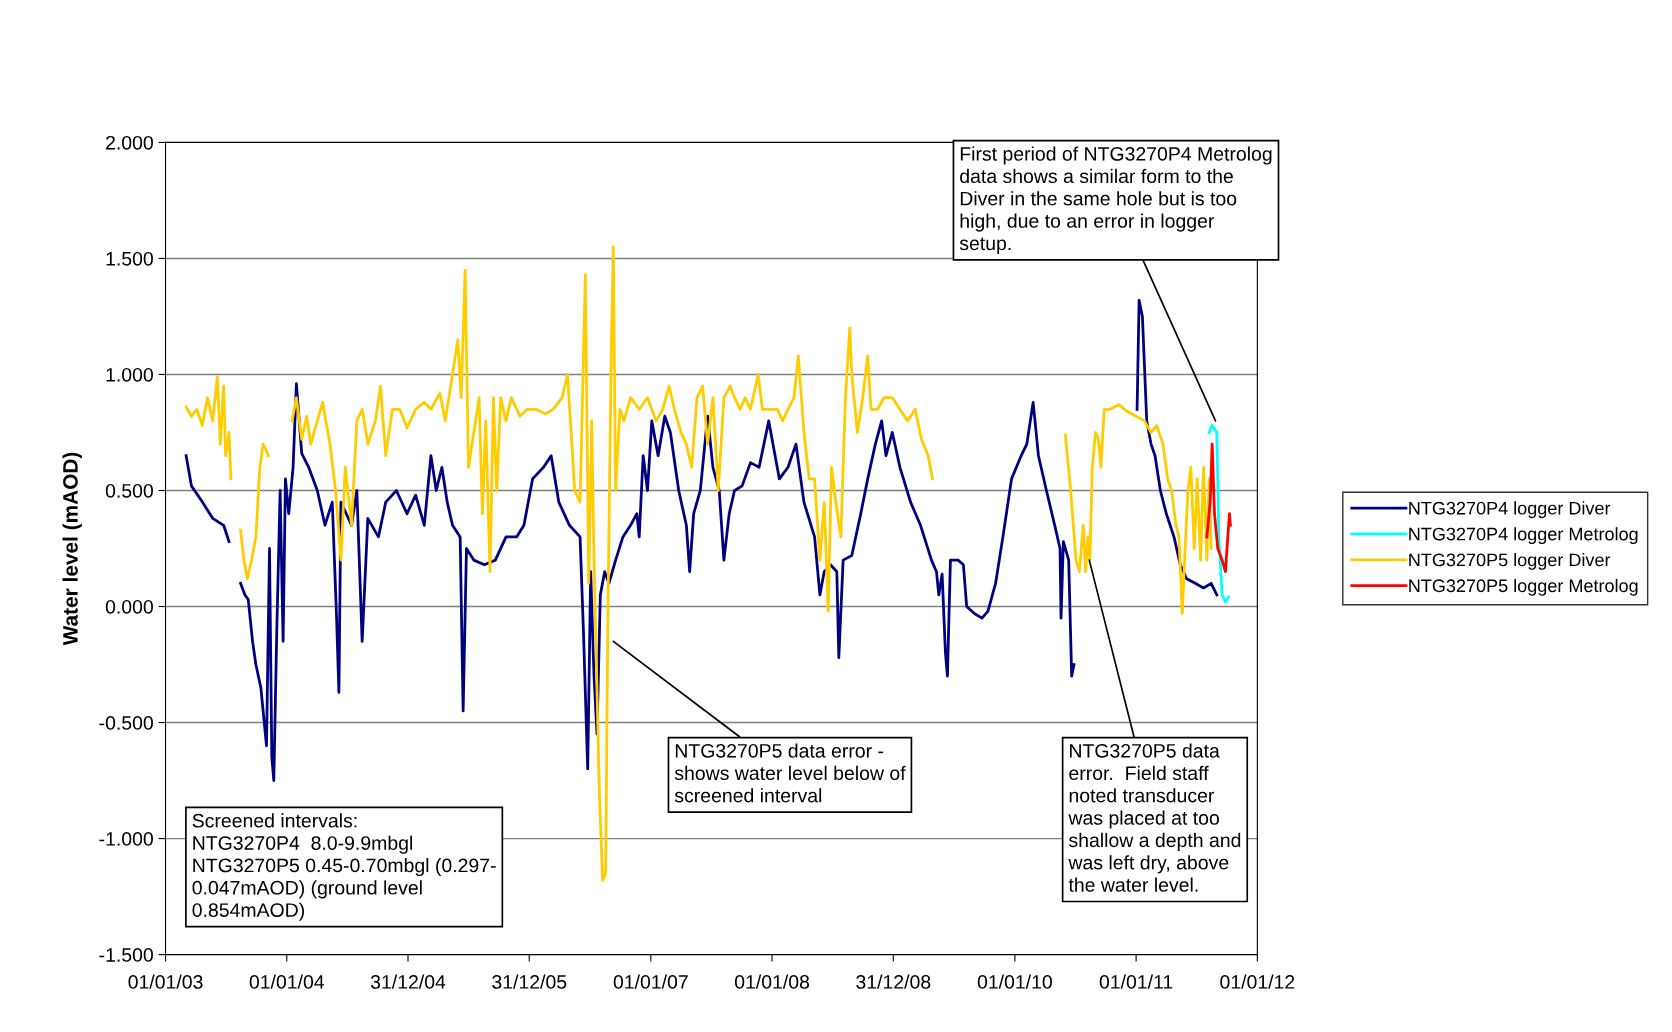 This screenshot has height=1032, width=1672. Describe the element at coordinates (129, 142) in the screenshot. I see `y-tick-label: 2.000` at that location.